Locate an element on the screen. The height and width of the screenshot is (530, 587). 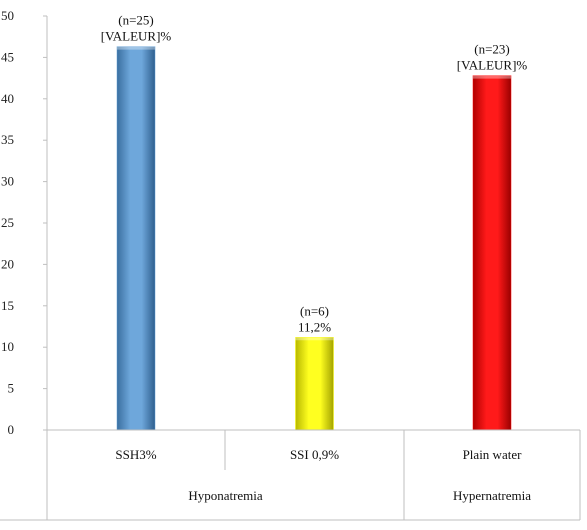
x-group-label: Hyponatremia is located at coordinates (225, 495).